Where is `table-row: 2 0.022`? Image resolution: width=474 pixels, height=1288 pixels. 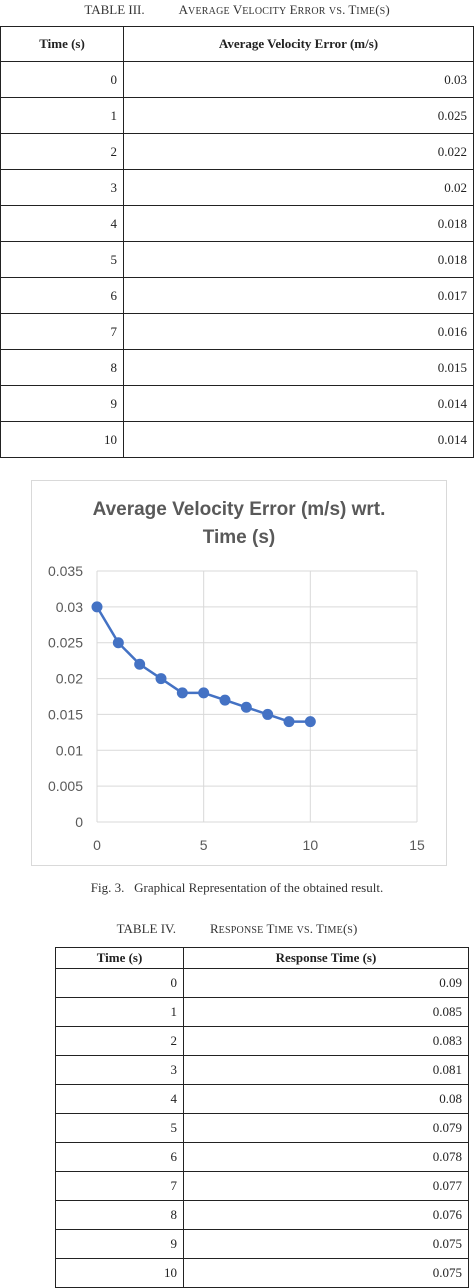 table-row: 2 0.022 is located at coordinates (237, 151).